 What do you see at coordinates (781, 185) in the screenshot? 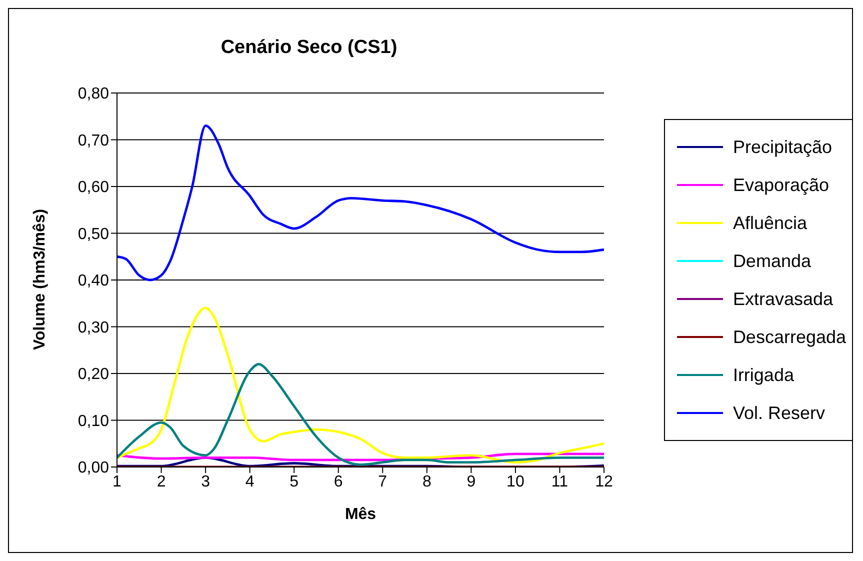
I see `legend-label: Evaporação` at bounding box center [781, 185].